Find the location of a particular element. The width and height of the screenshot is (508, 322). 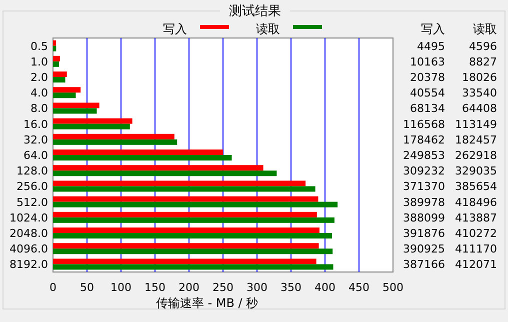

x-tick-label: 500 is located at coordinates (393, 287).